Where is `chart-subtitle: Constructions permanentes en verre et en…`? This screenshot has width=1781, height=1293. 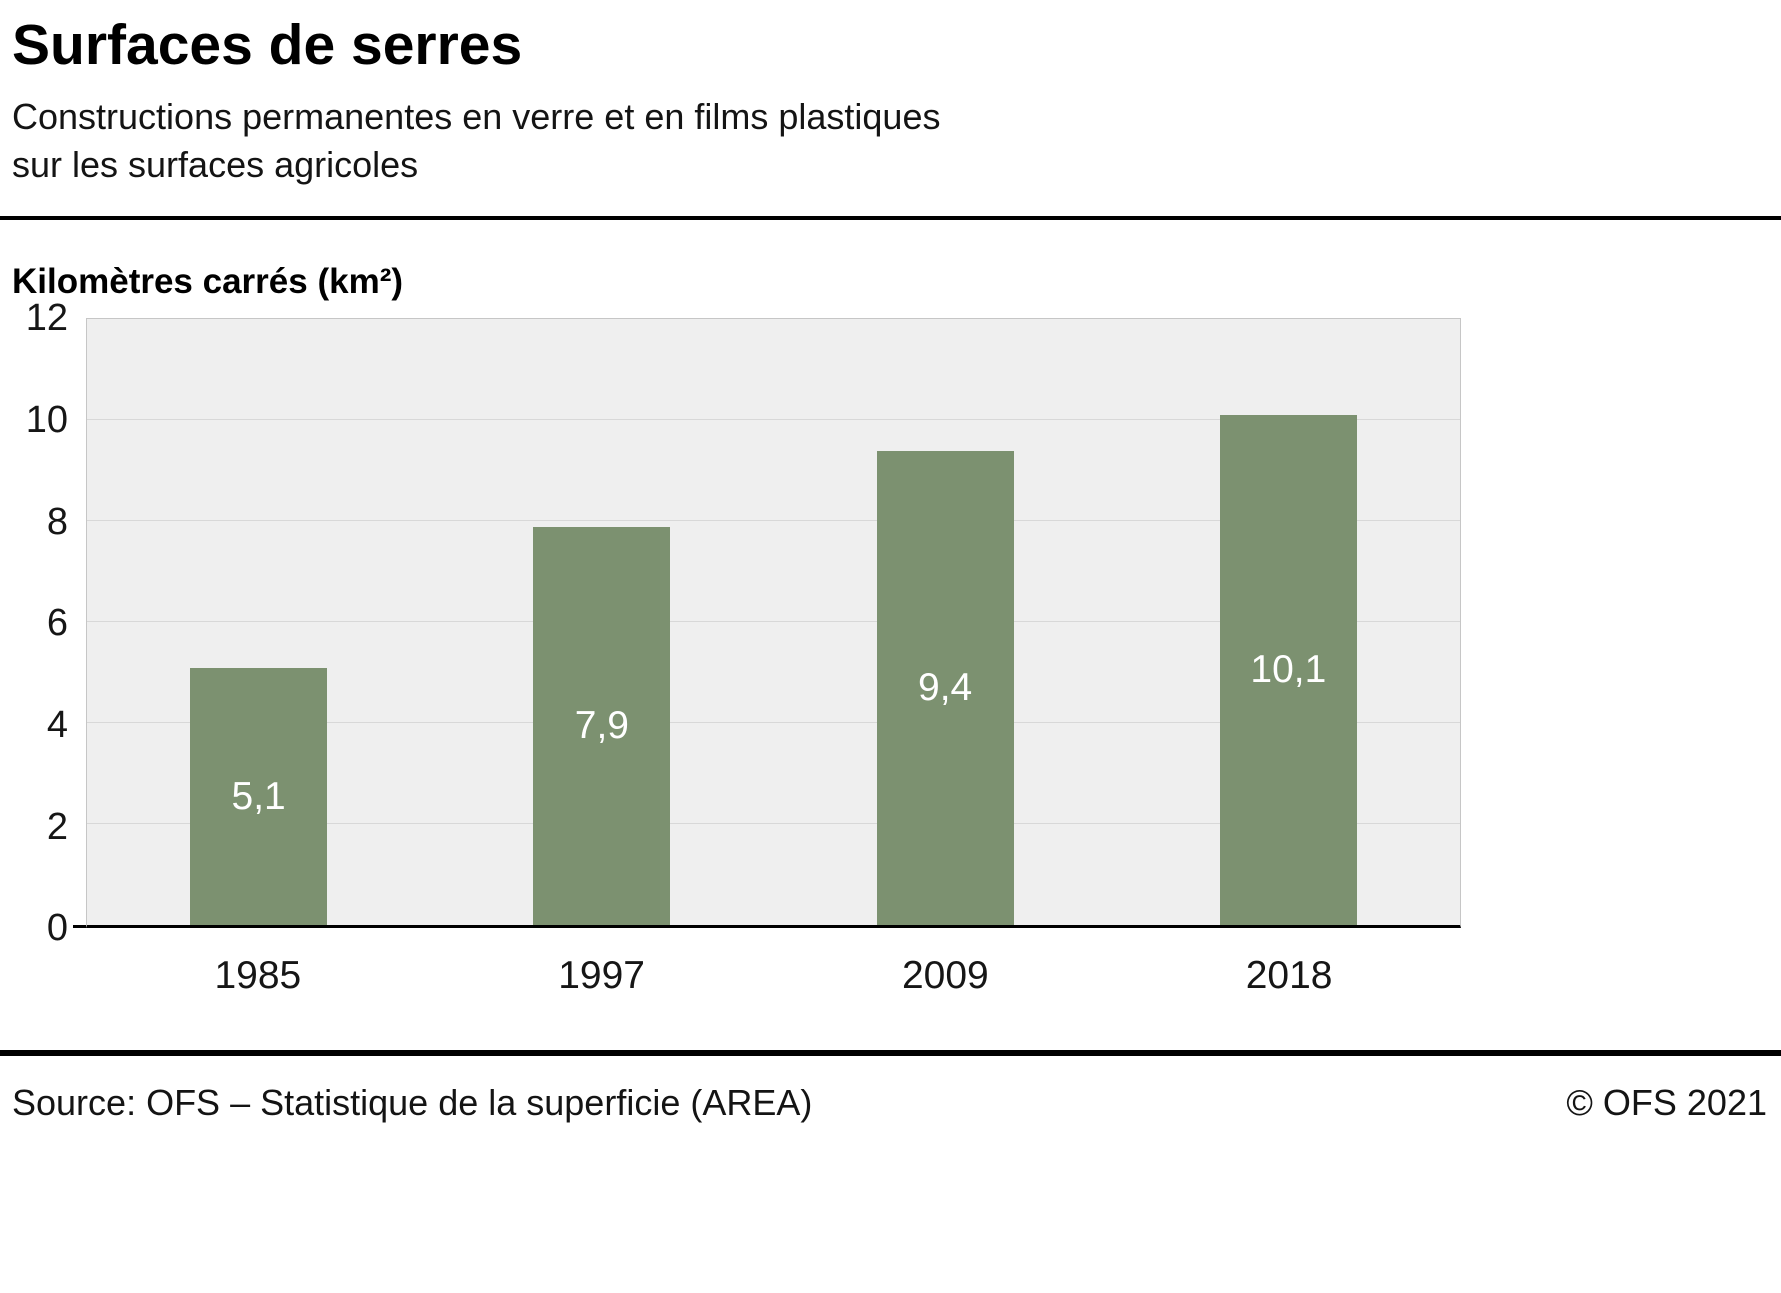 chart-subtitle: Constructions permanentes en verre et en… is located at coordinates (888, 141).